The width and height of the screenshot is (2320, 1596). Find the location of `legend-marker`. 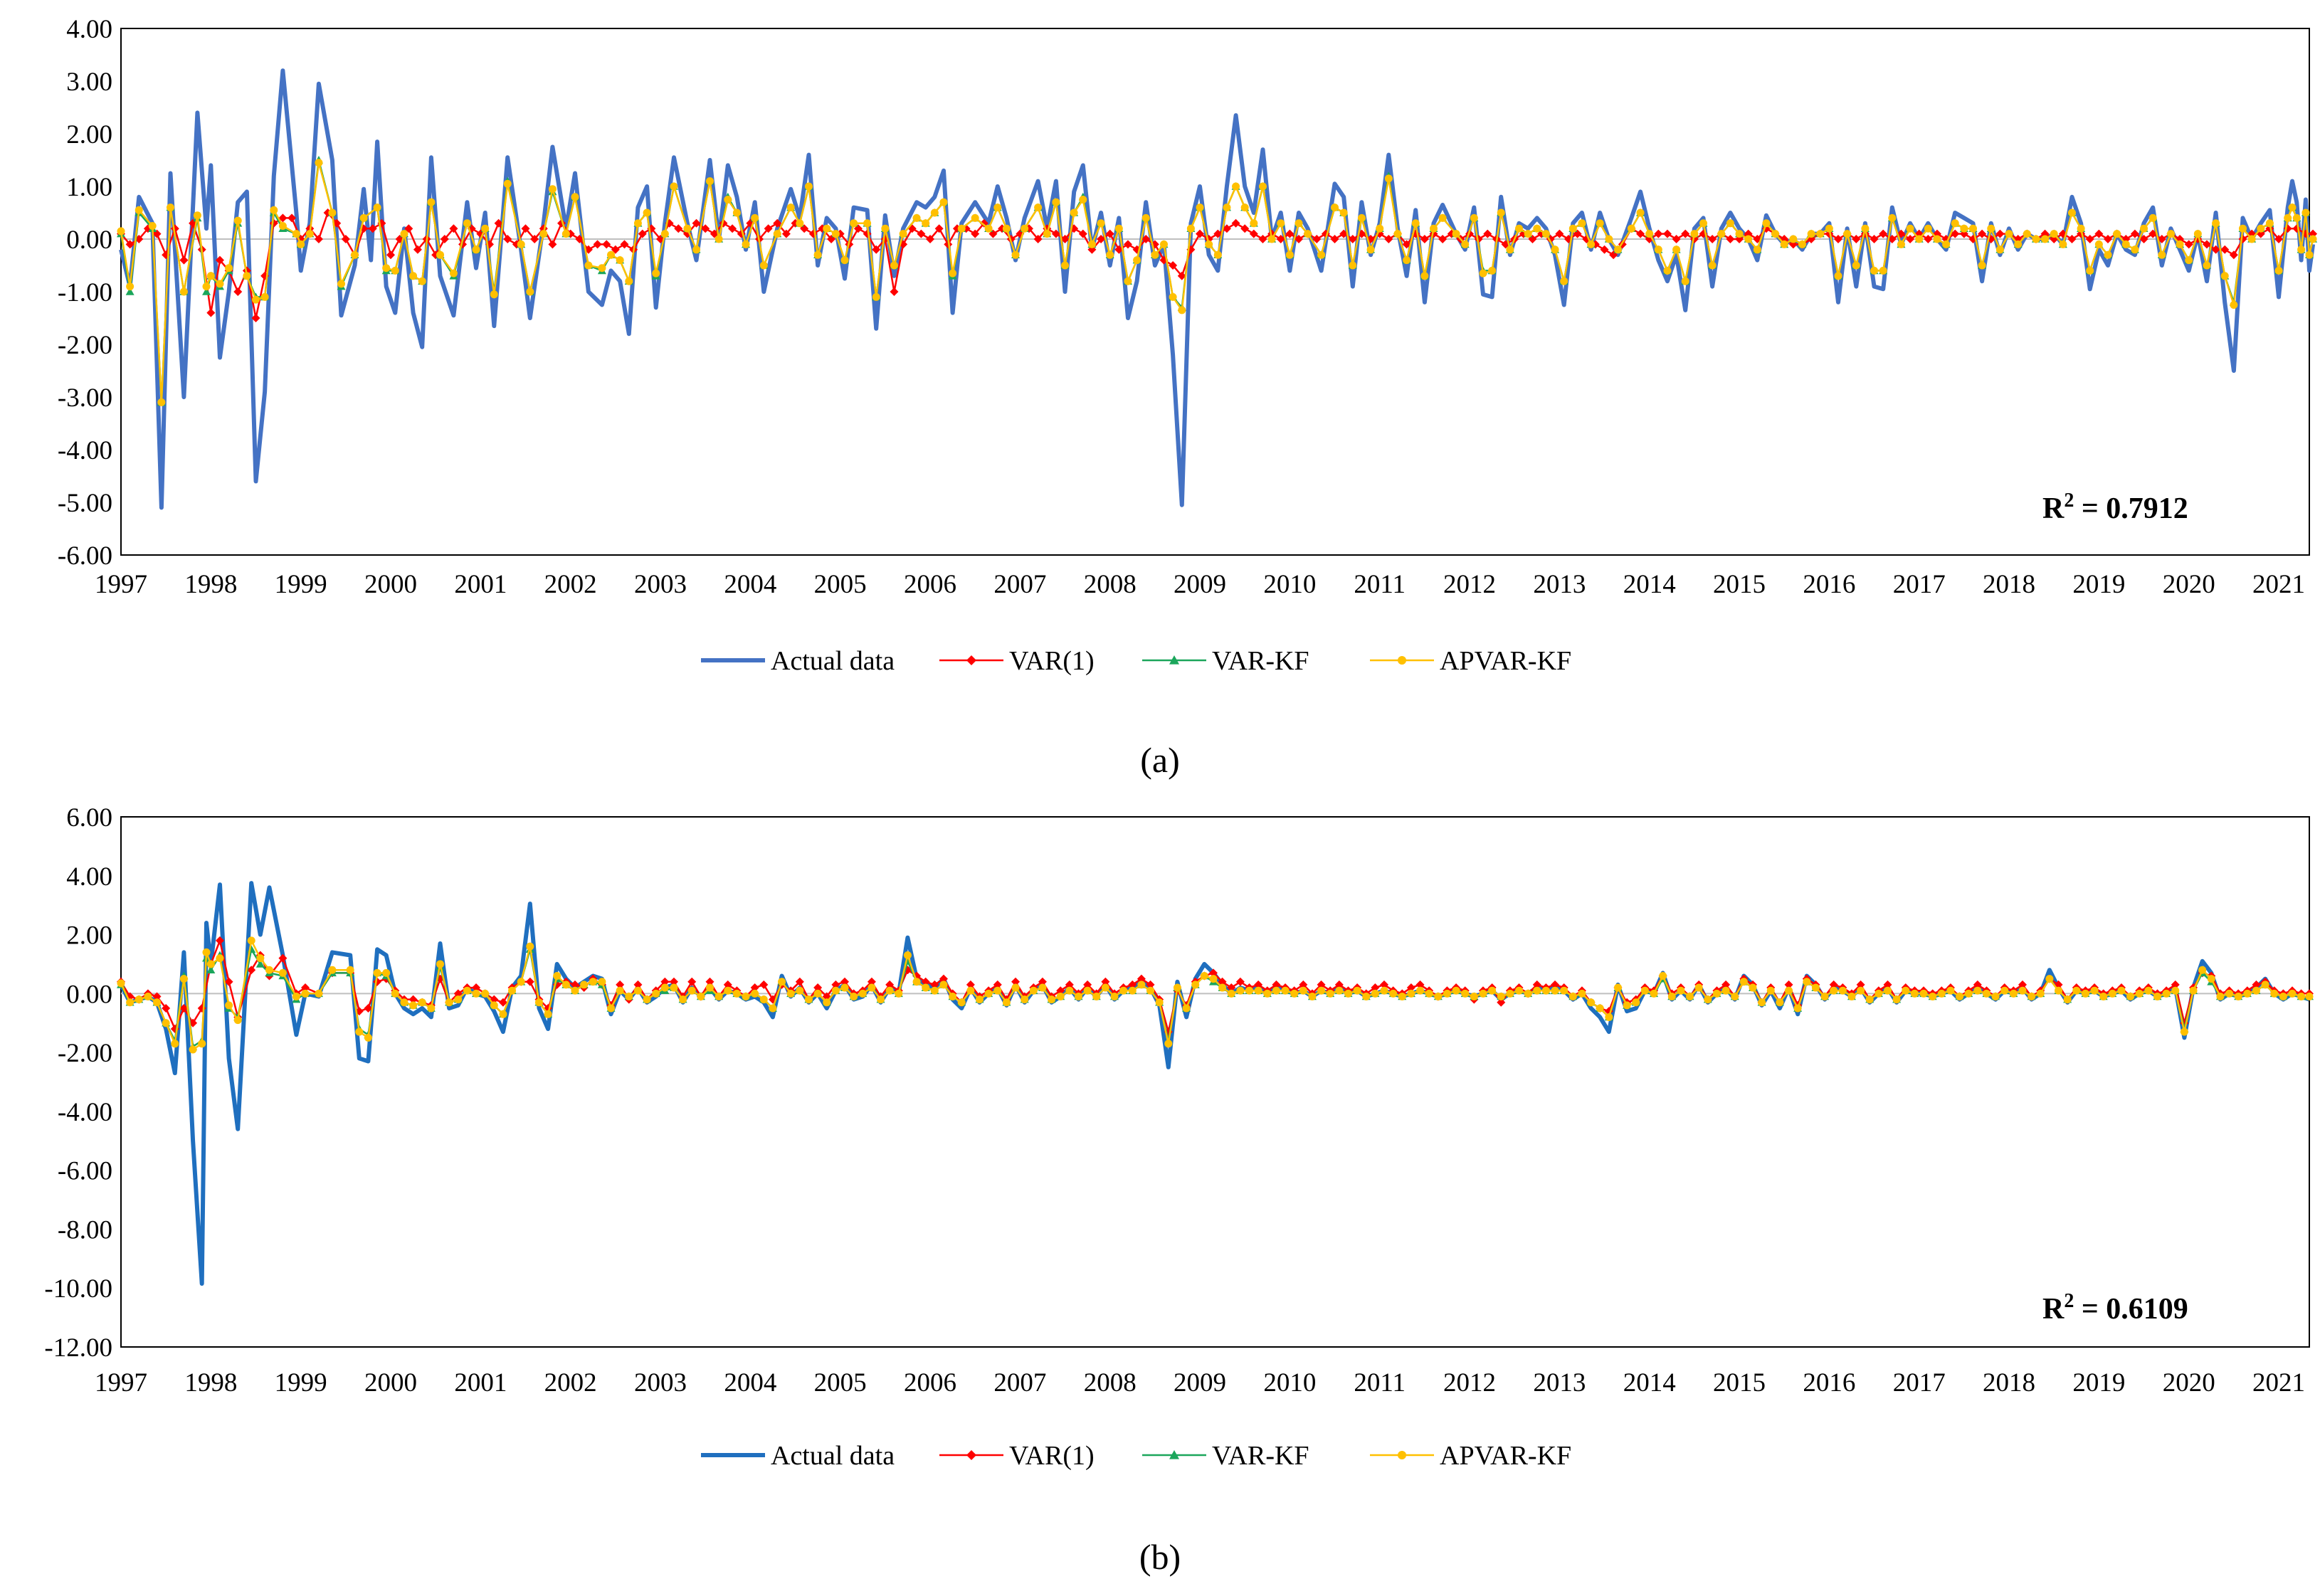

legend-marker is located at coordinates (1174, 660).